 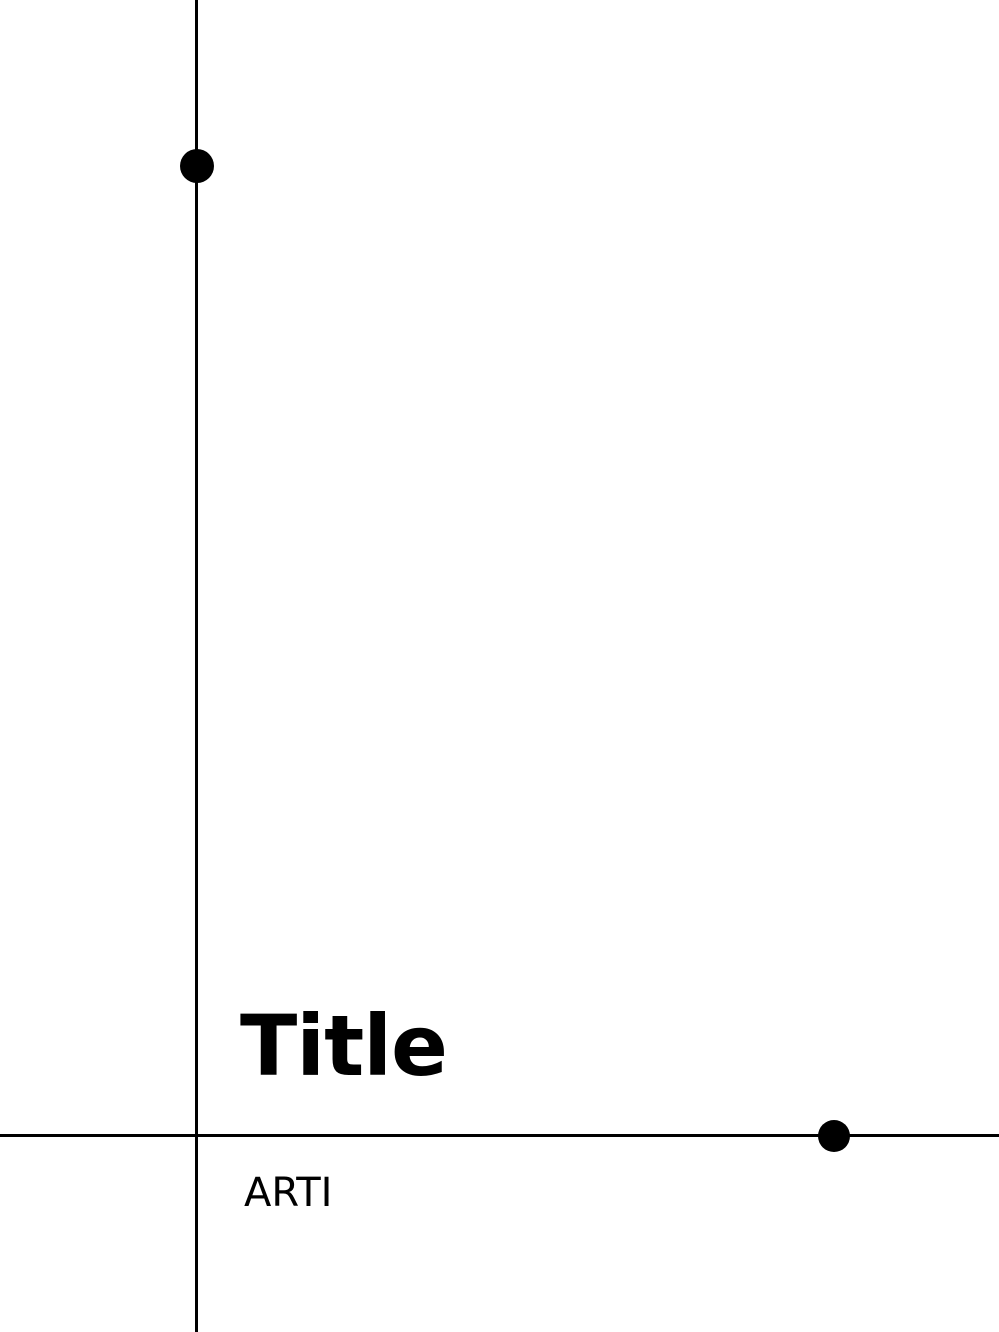 I want to click on vertical-rule, so click(x=196, y=666).